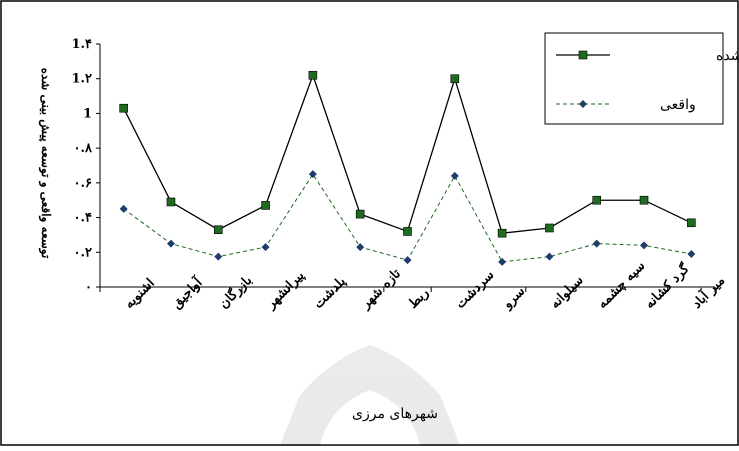 Image resolution: width=739 pixels, height=451 pixels. Describe the element at coordinates (45, 163) in the screenshot. I see `y-axis-title: توسعه واقعی و توسعه پیش بینی شده` at that location.